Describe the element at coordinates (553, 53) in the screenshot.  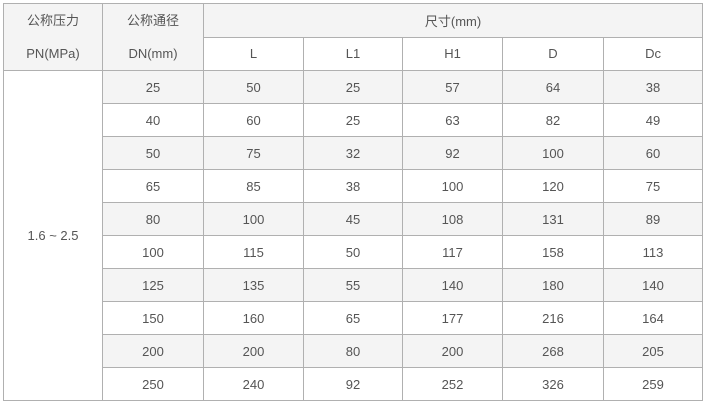
I see `column-header-d: D` at that location.